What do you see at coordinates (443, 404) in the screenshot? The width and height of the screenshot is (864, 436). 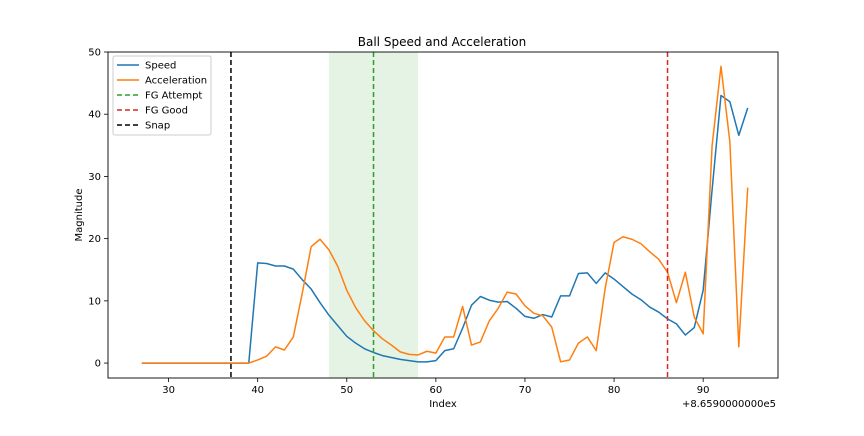 I see `x-axis-label: Index` at bounding box center [443, 404].